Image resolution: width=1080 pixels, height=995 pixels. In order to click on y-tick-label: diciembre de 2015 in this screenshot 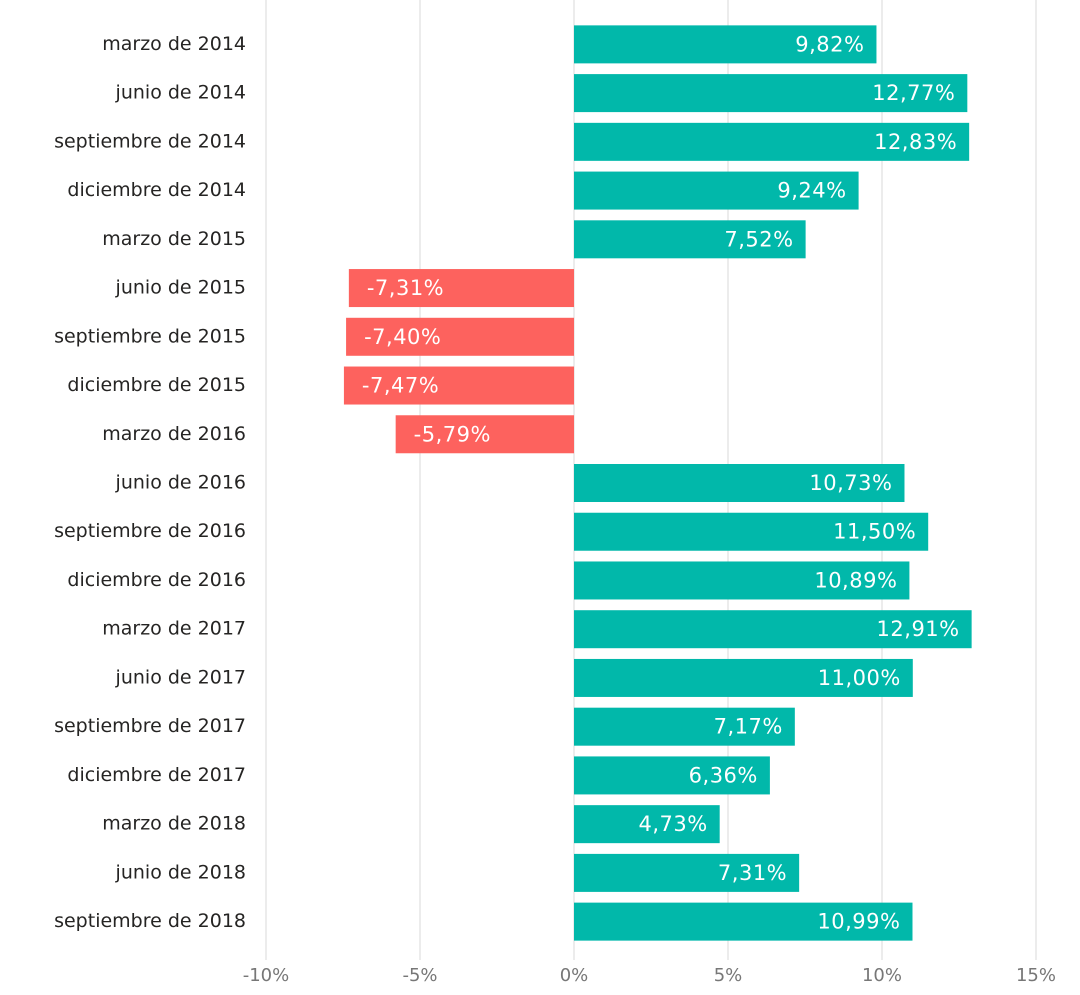, I will do `click(156, 385)`.